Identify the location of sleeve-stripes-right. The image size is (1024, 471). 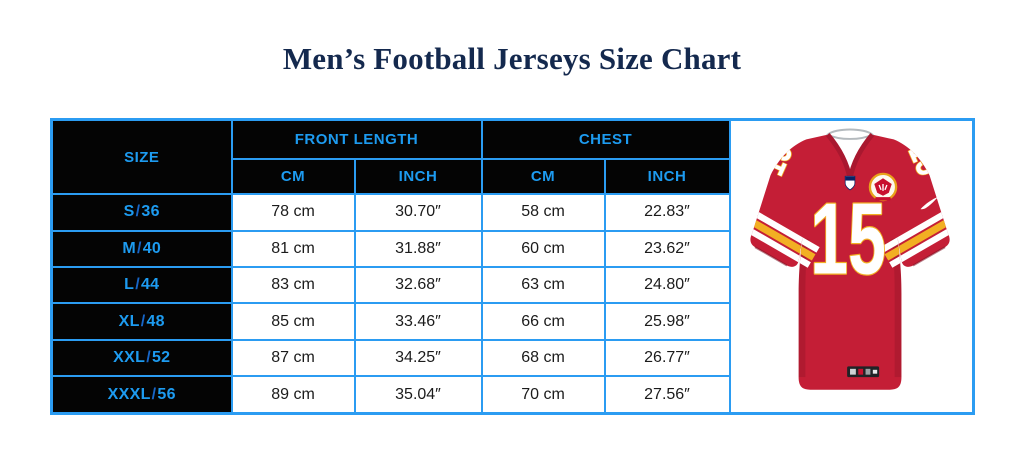
(915, 238).